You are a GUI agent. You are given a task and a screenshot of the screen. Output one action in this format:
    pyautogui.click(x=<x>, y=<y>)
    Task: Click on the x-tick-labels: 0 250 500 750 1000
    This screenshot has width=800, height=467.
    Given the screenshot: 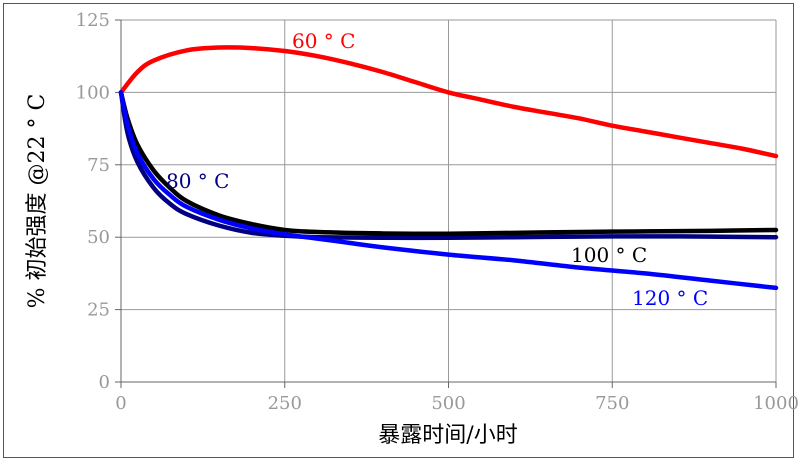 What is the action you would take?
    pyautogui.click(x=457, y=403)
    